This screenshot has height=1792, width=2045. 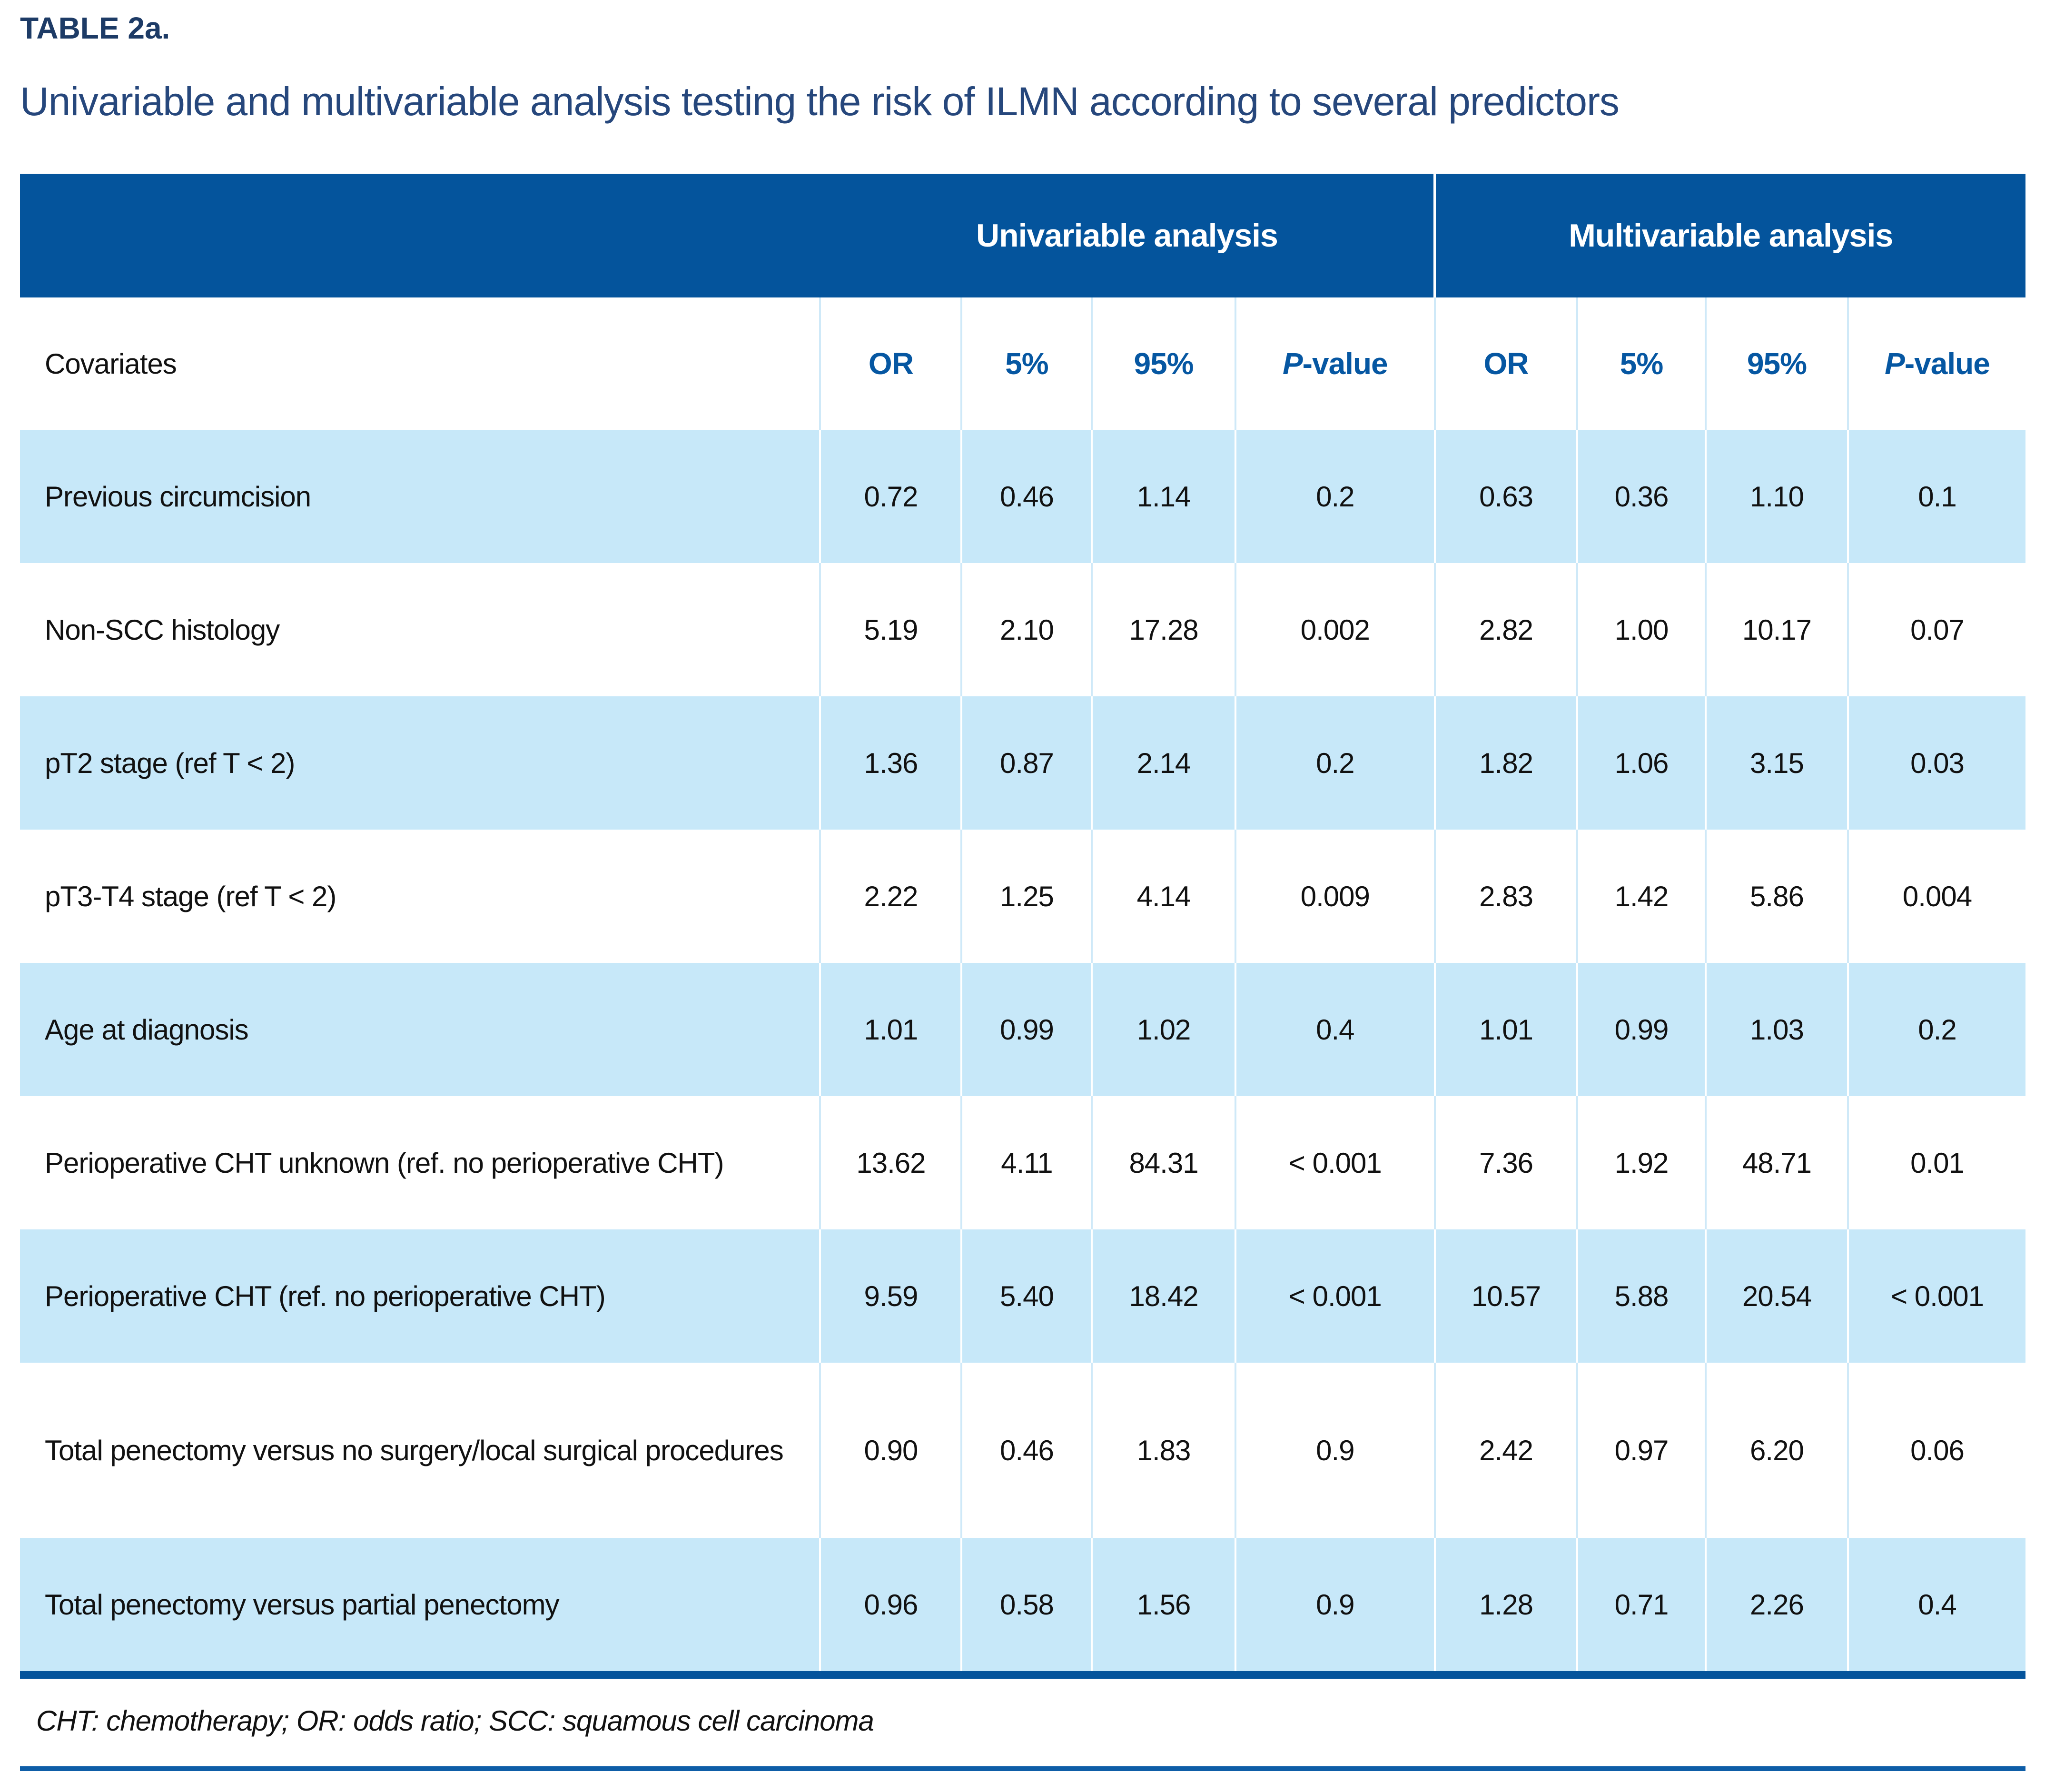 What do you see at coordinates (1776, 1296) in the screenshot?
I see `cell-95-multi: 20.54` at bounding box center [1776, 1296].